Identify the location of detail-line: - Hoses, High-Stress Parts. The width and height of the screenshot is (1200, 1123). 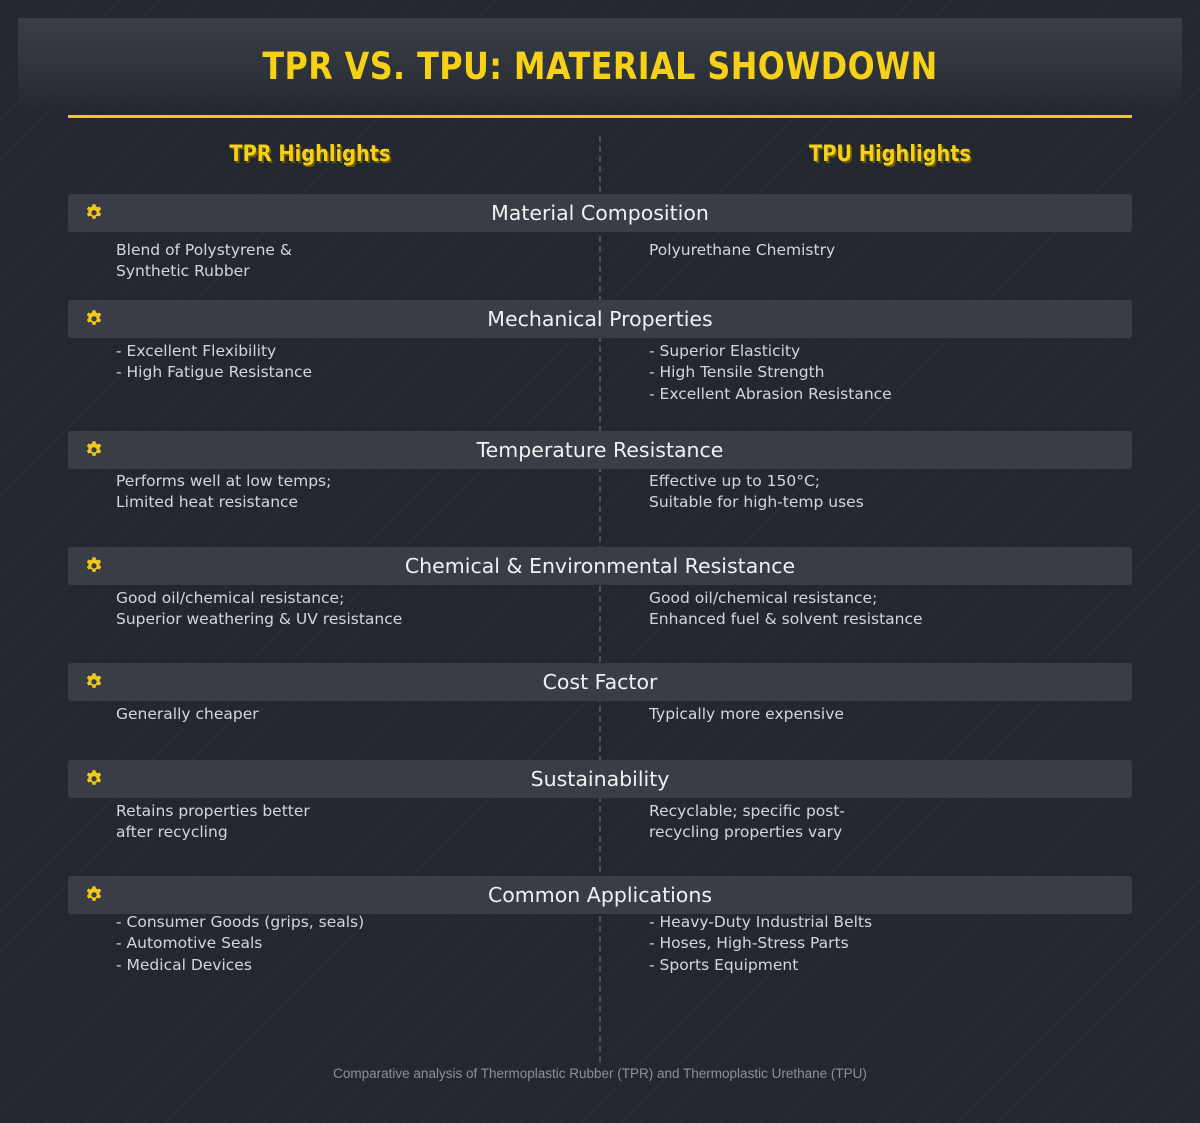
(749, 943).